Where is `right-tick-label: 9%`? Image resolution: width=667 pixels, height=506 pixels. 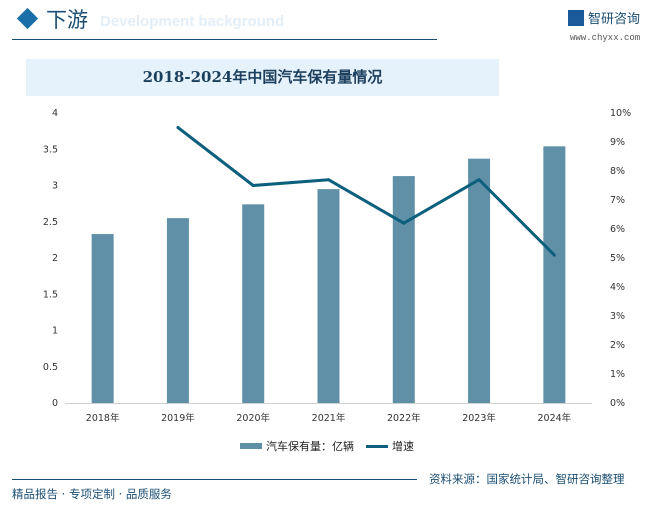
right-tick-label: 9% is located at coordinates (617, 142).